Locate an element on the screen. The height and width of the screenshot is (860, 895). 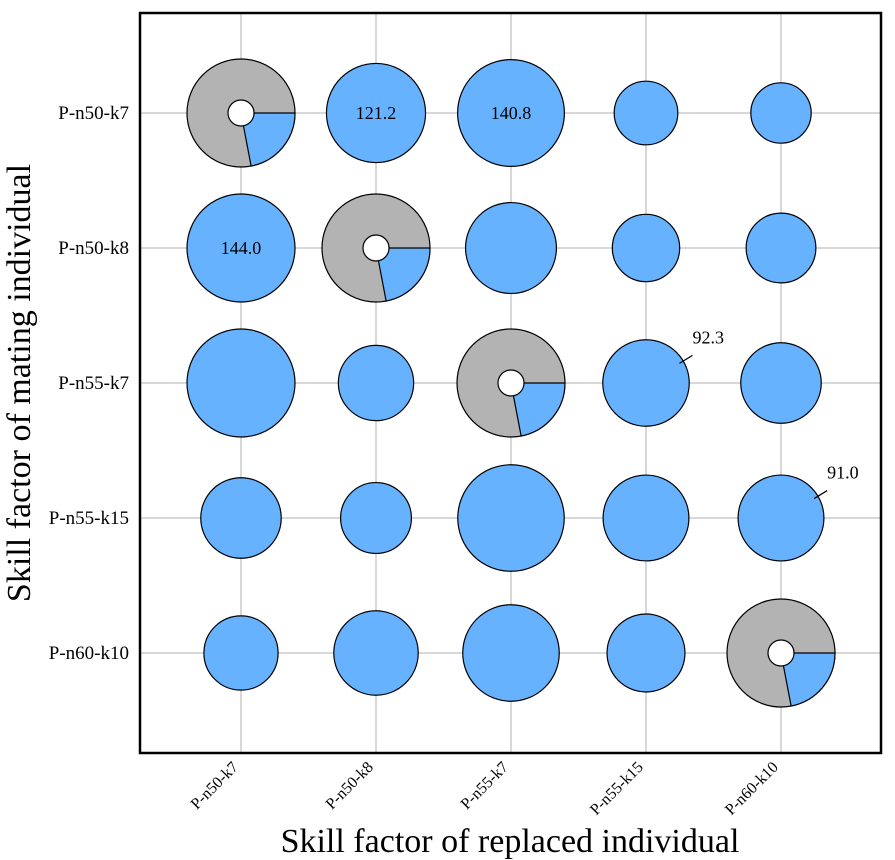
x-tick-label: P-n55-k7 is located at coordinates (485, 786).